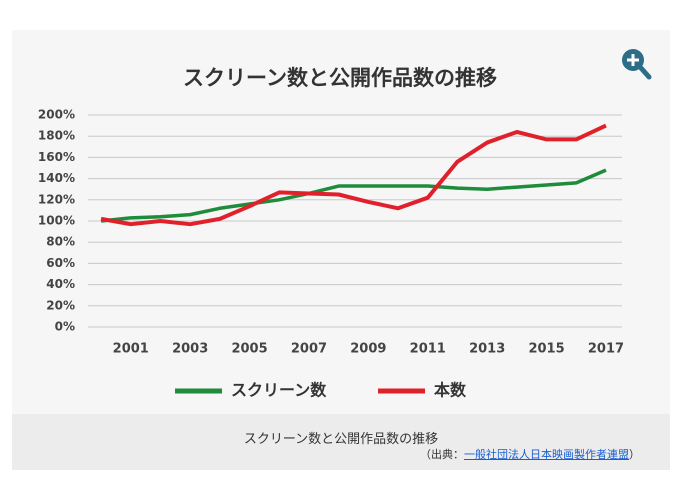 Image resolution: width=688 pixels, height=490 pixels. What do you see at coordinates (606, 349) in the screenshot?
I see `x-tick-label: 2017` at bounding box center [606, 349].